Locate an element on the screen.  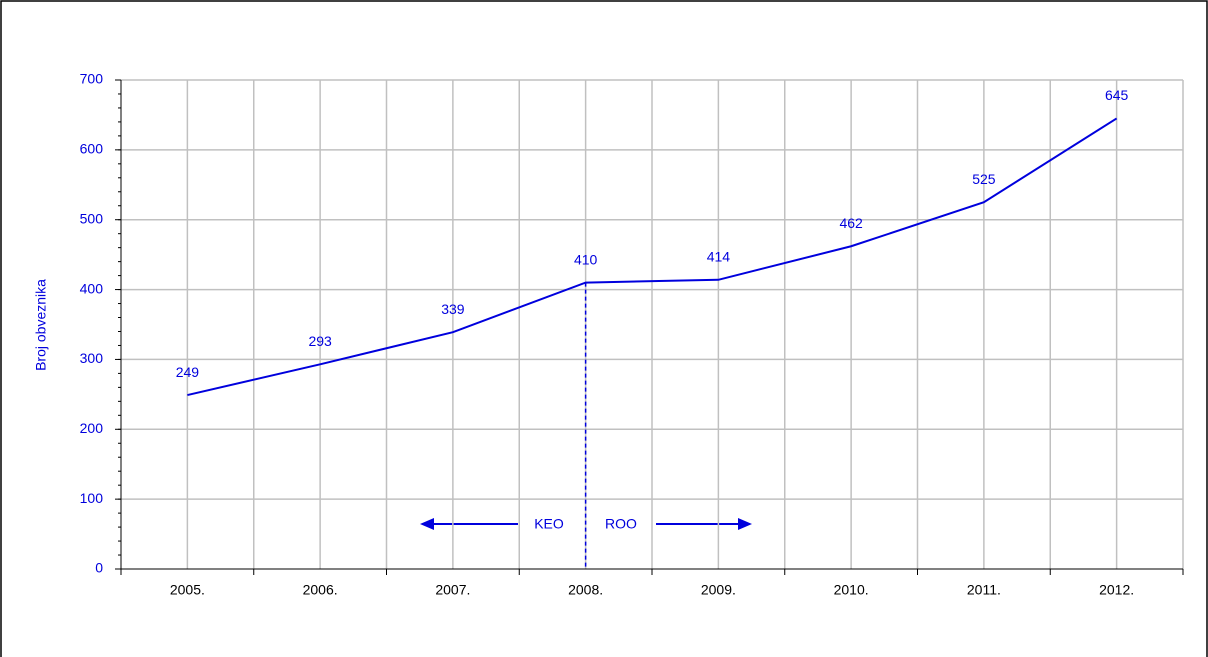
data-label: 293 is located at coordinates (320, 341).